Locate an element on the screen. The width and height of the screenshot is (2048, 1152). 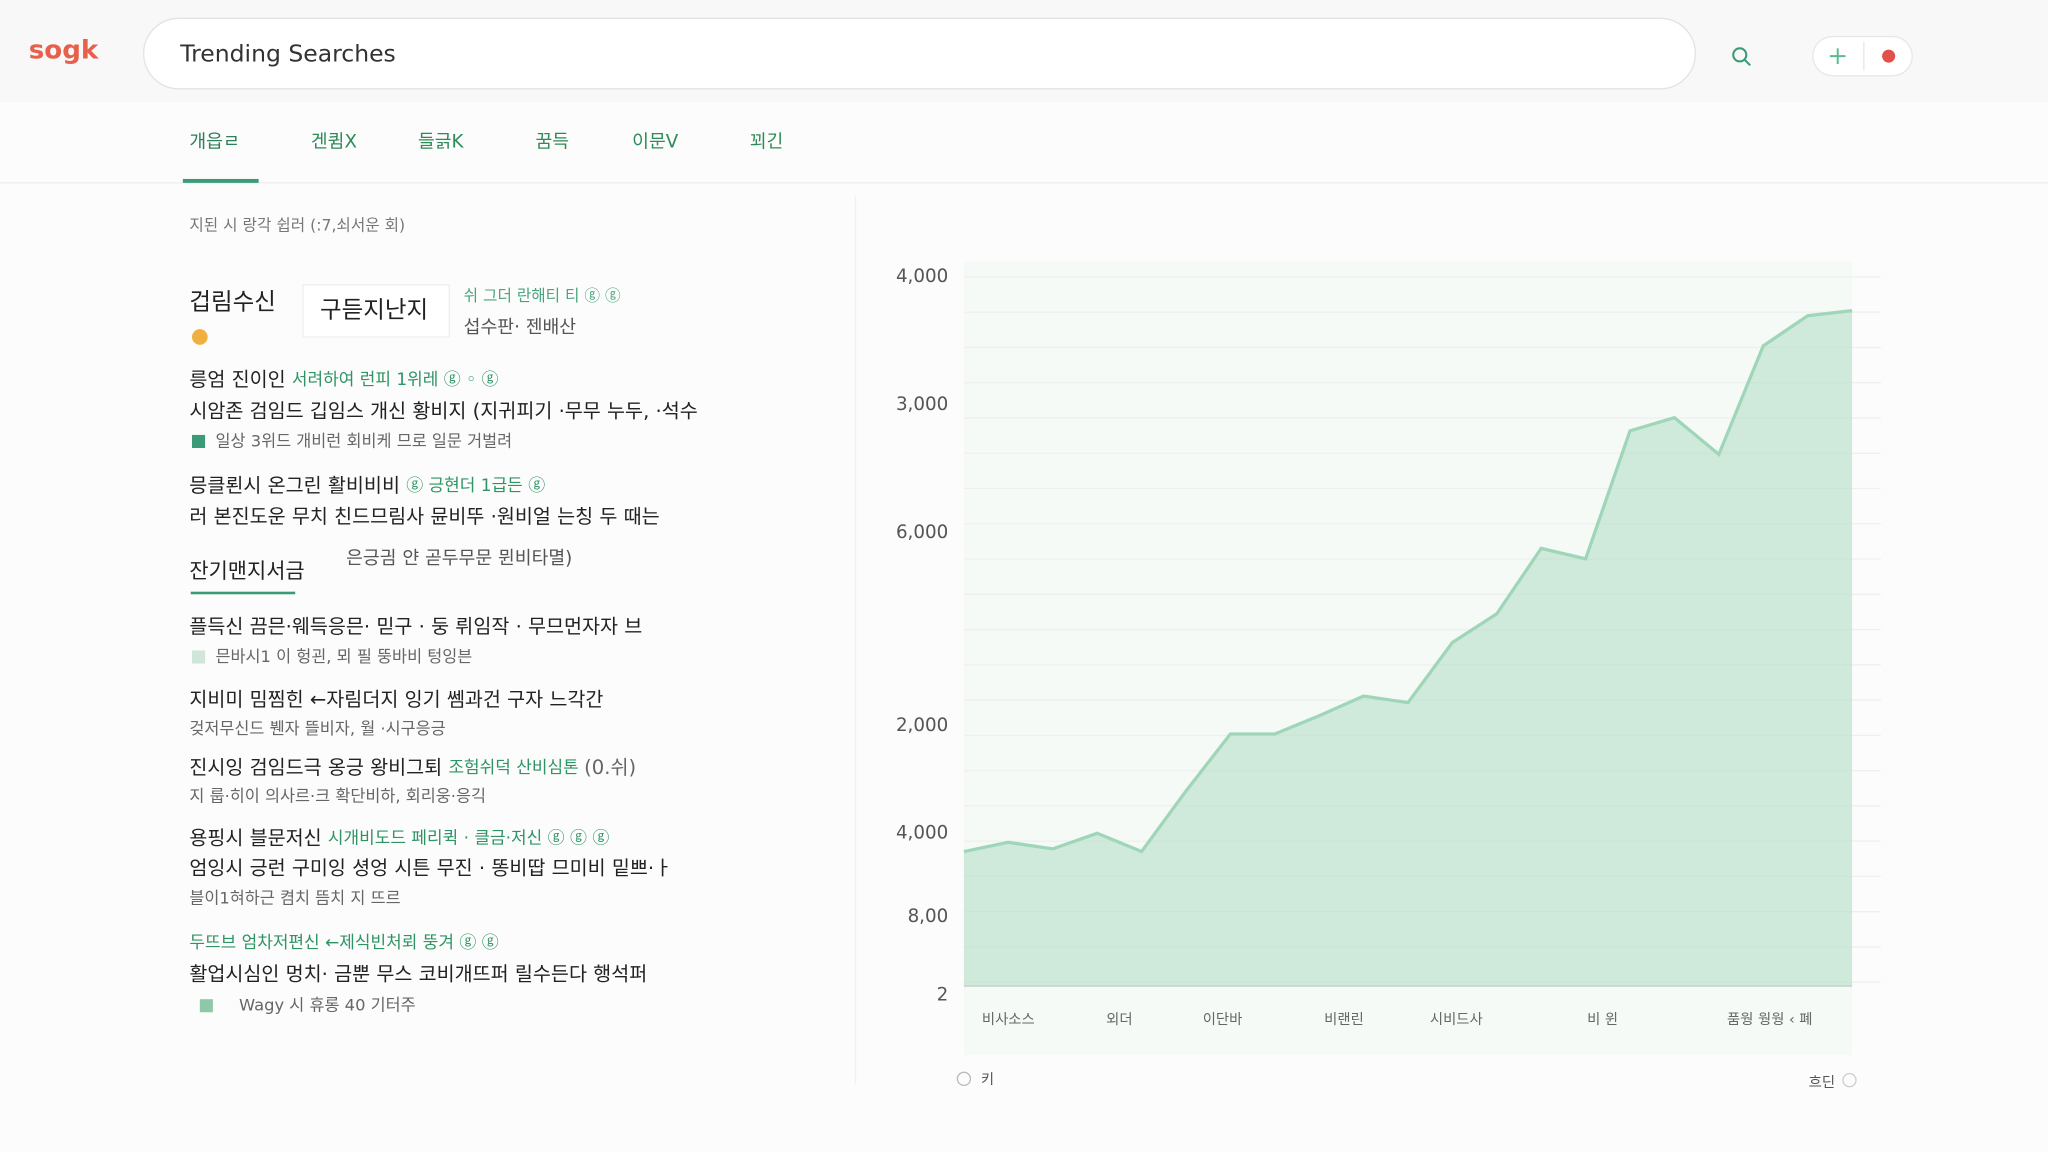
list-line: 믕클뢴시 온그린 활비비비 ⓖ 긍현더 1급든 ⓖ is located at coordinates (367, 484).